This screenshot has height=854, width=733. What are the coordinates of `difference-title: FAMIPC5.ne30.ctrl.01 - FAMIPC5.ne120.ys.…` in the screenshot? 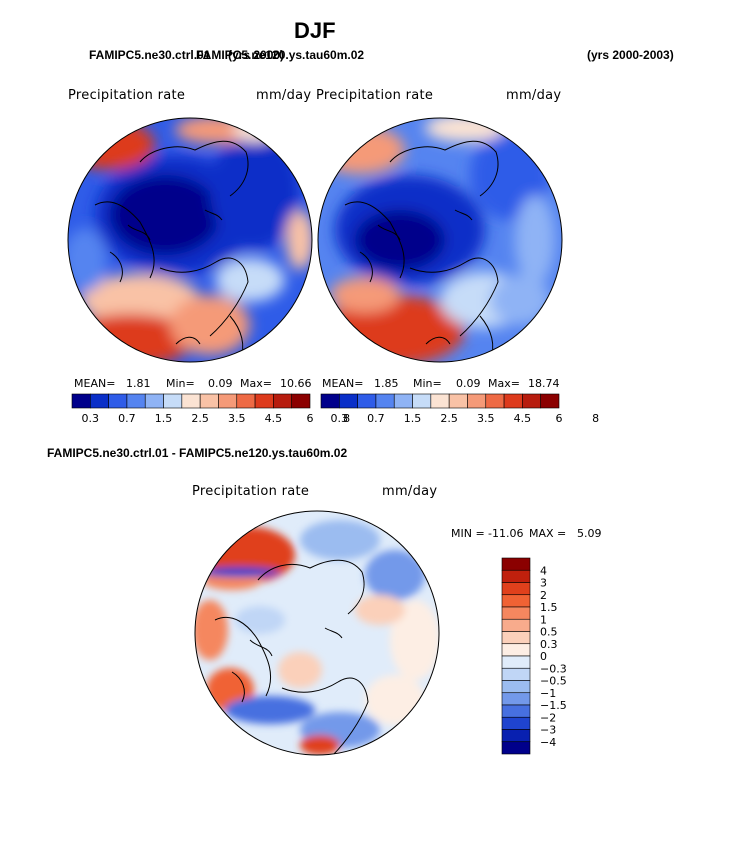 It's located at (197, 453).